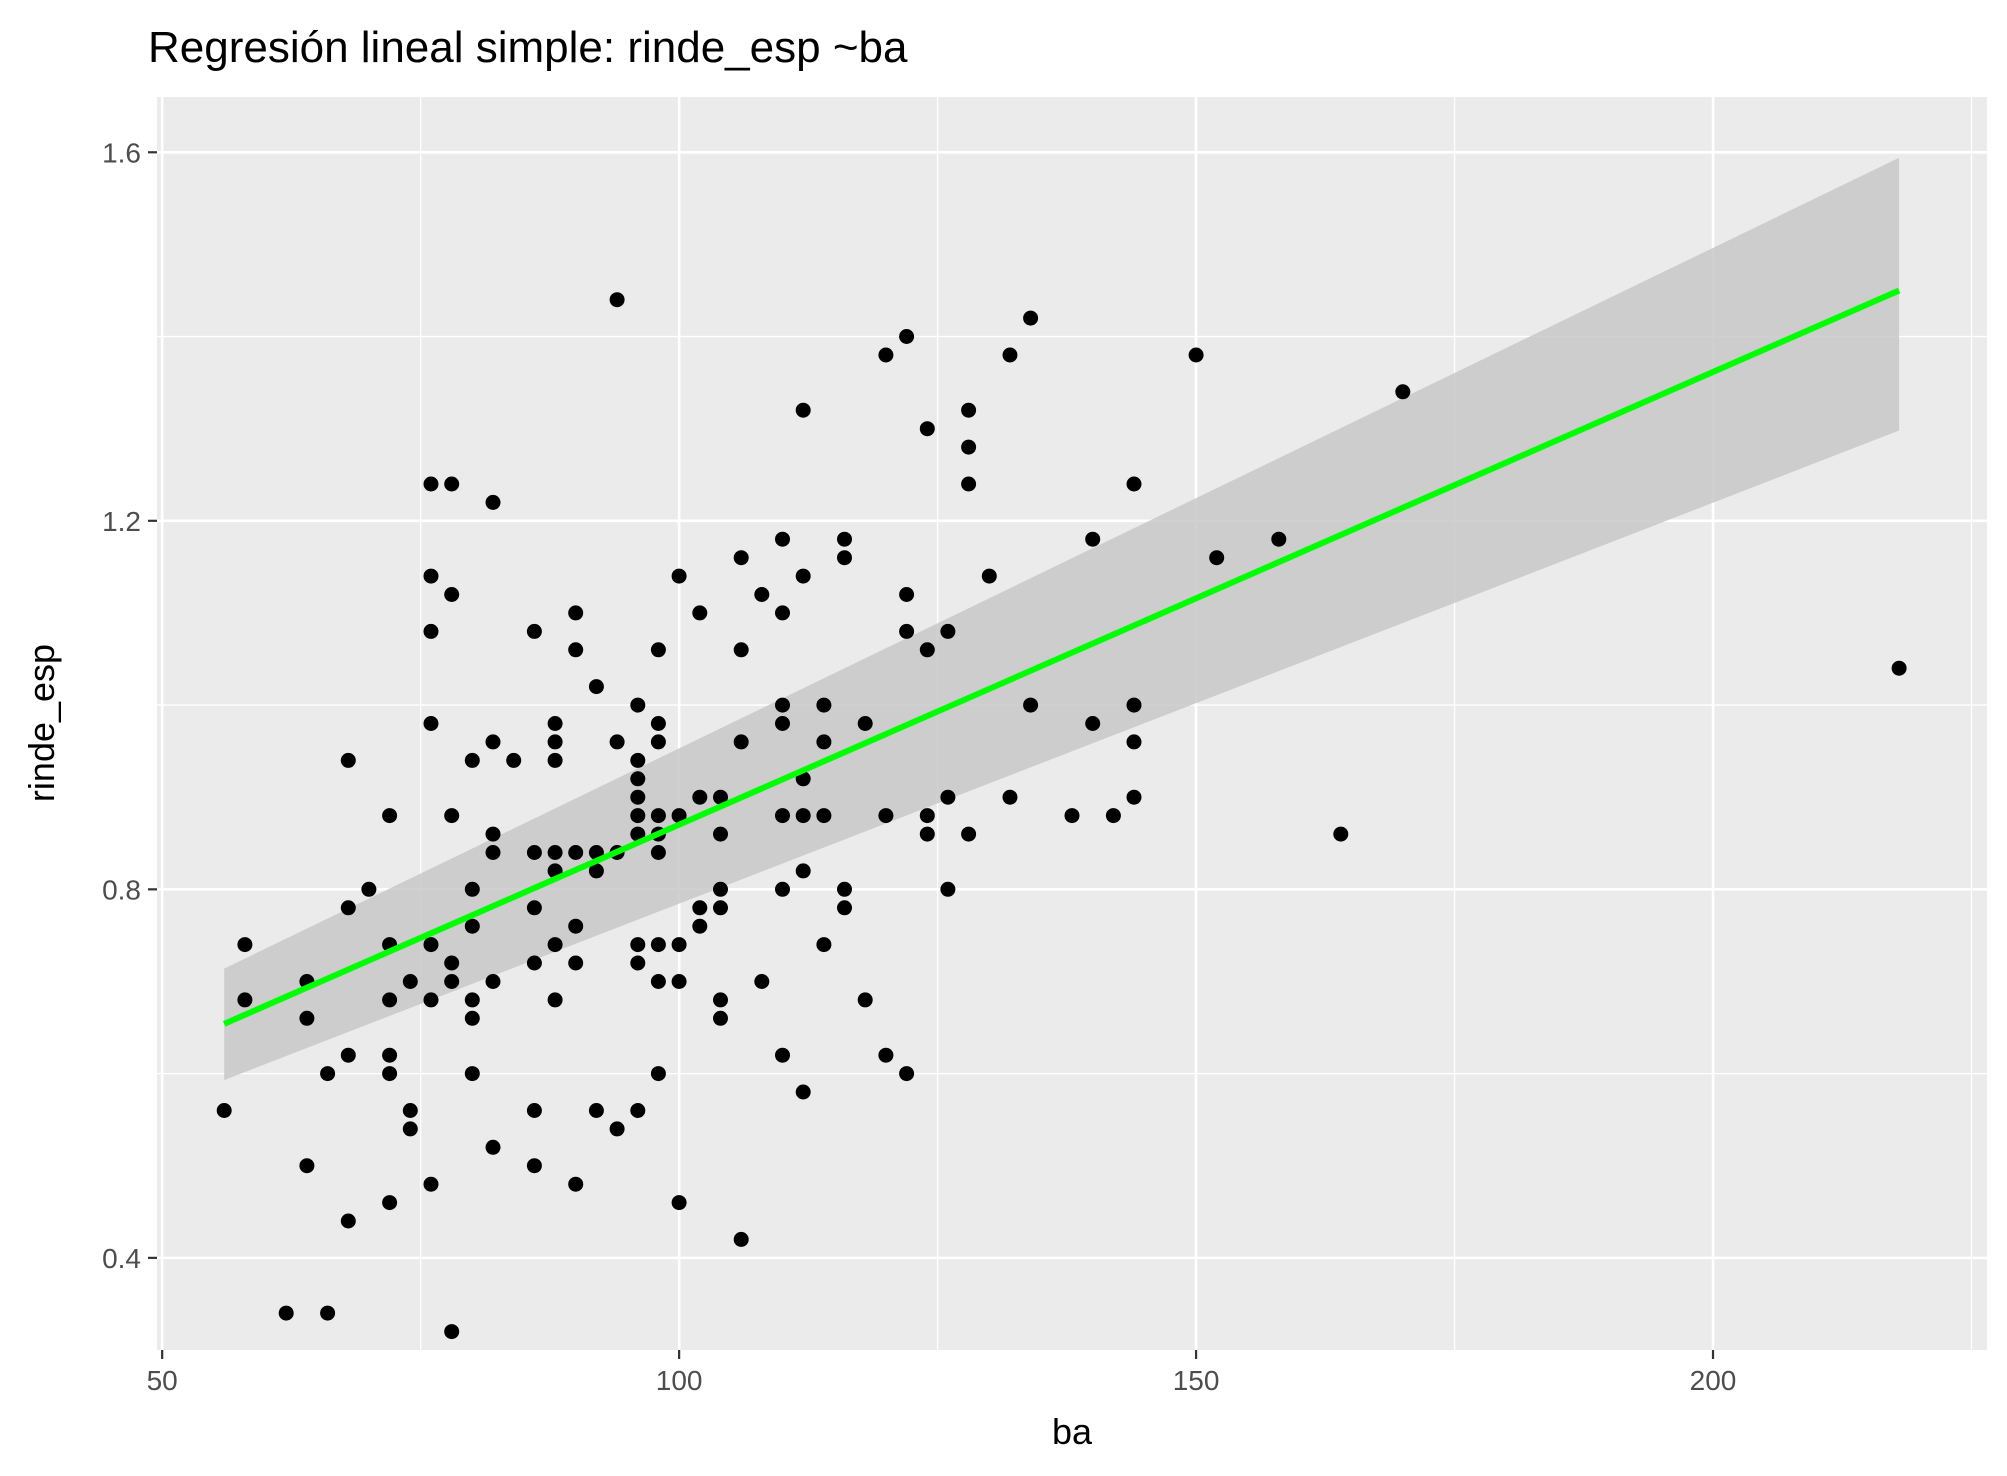 This screenshot has height=1476, width=2007. Describe the element at coordinates (162, 1380) in the screenshot. I see `x-tick-label: 50` at that location.